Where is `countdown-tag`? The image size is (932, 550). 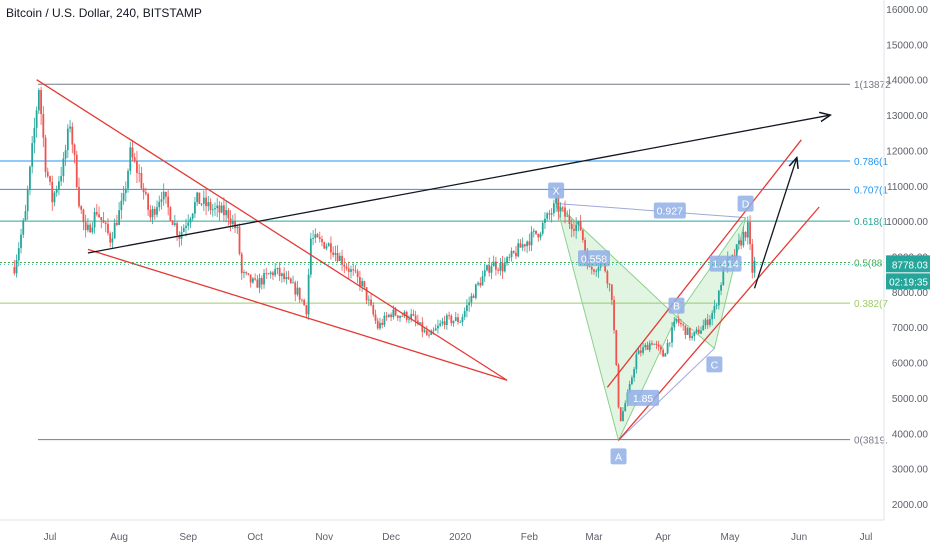 countdown-tag is located at coordinates (908, 281).